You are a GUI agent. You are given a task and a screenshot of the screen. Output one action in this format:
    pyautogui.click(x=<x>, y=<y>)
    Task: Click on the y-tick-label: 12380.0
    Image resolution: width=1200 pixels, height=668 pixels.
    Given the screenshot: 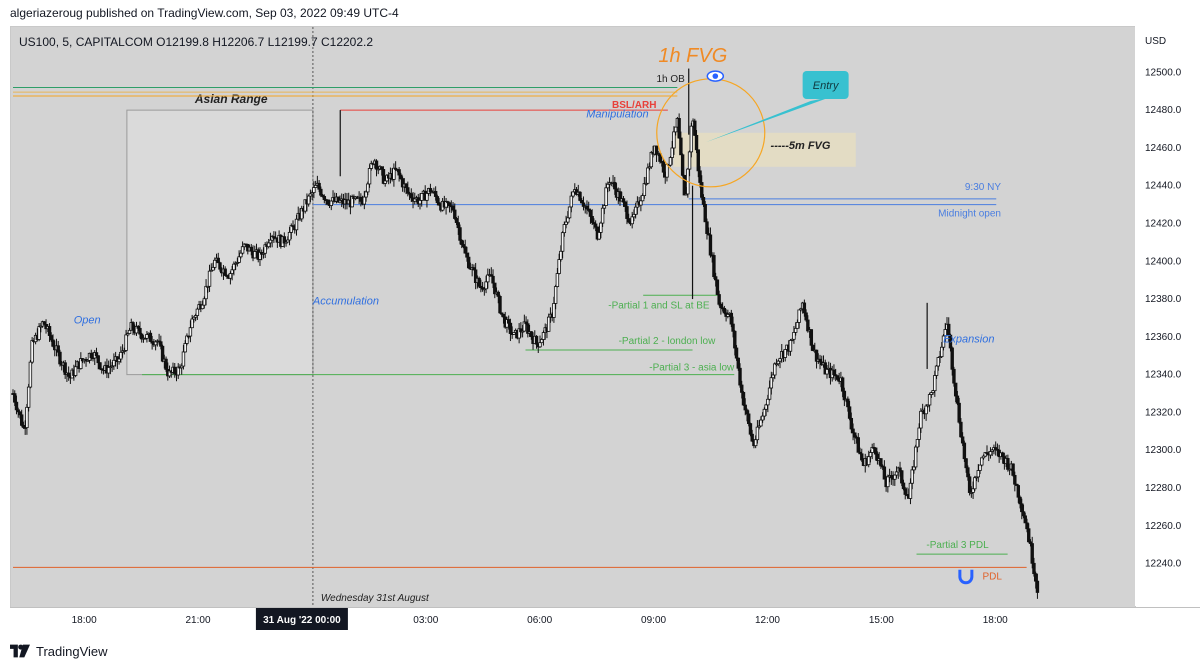 What is the action you would take?
    pyautogui.click(x=1163, y=299)
    